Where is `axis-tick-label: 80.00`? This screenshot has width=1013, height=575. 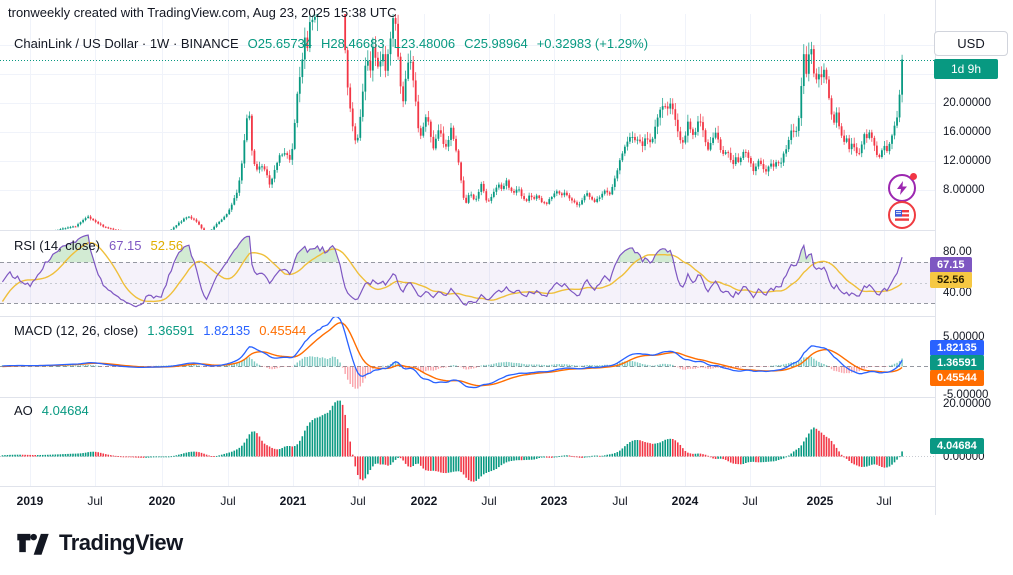
axis-tick-label: 80.00 is located at coordinates (957, 252).